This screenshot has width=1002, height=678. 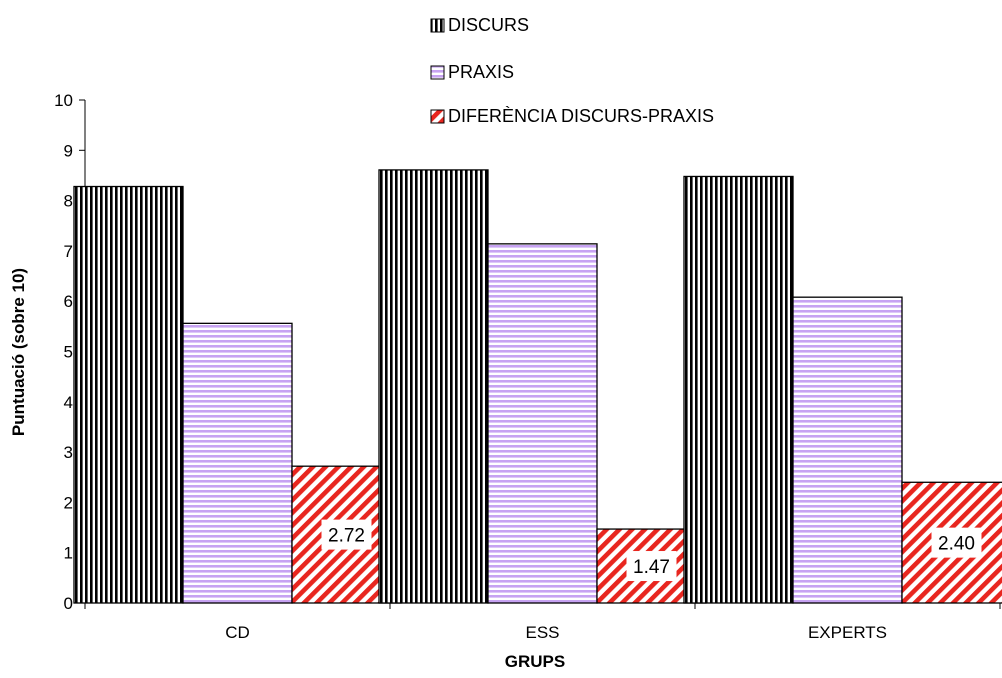 I want to click on legend: DISCURS PRAXIS DIFERÈNCIA DISCURS-PRAXIS, so click(x=572, y=70).